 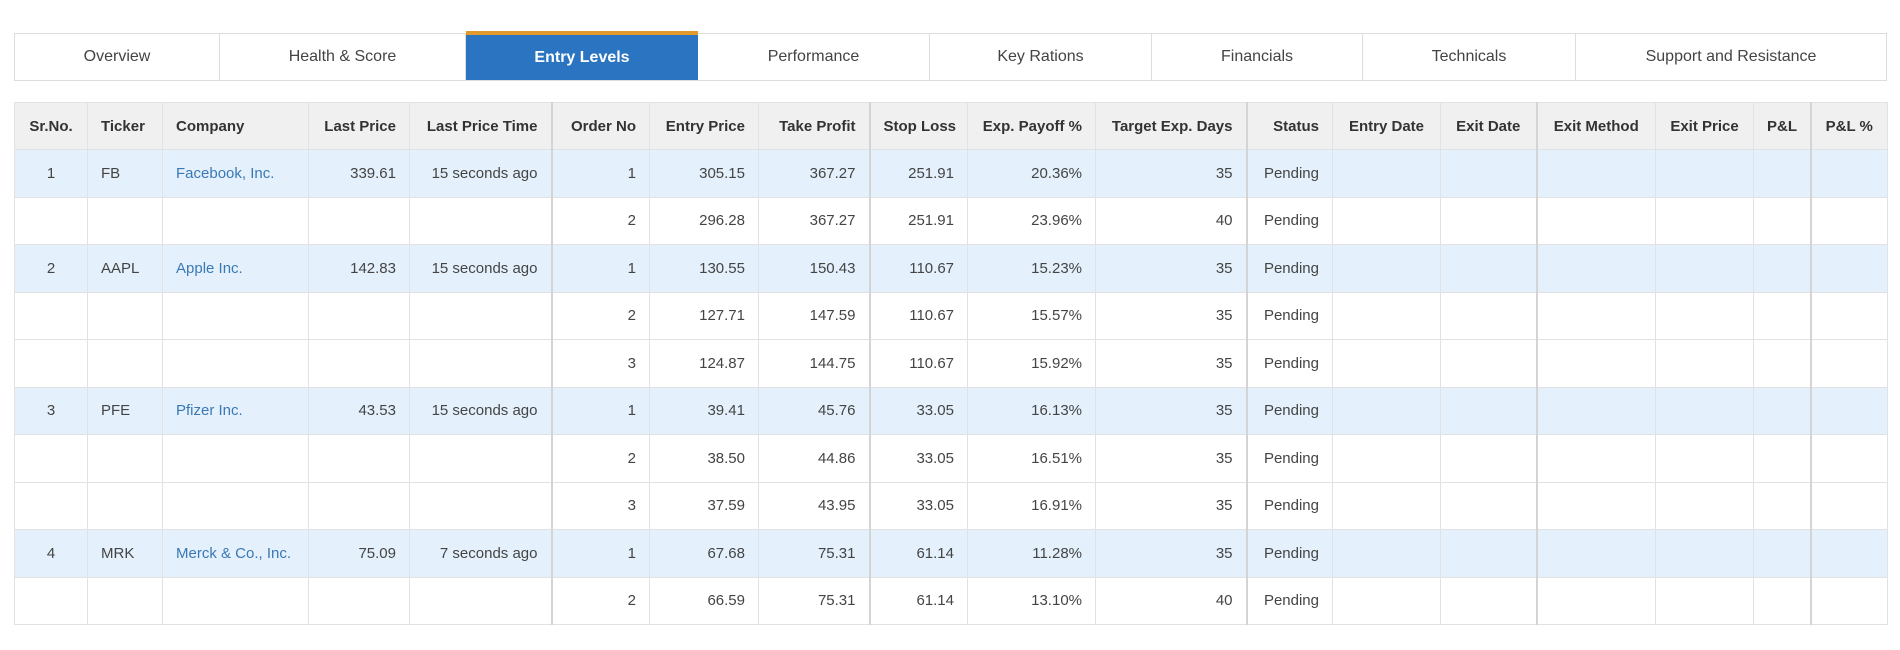 What do you see at coordinates (343, 57) in the screenshot?
I see `tab-health-score: Health & Score` at bounding box center [343, 57].